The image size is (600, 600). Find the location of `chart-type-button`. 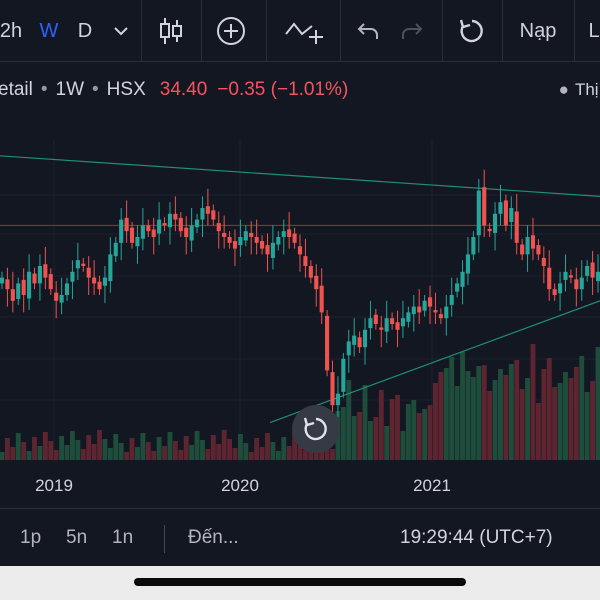

chart-type-button is located at coordinates (171, 31).